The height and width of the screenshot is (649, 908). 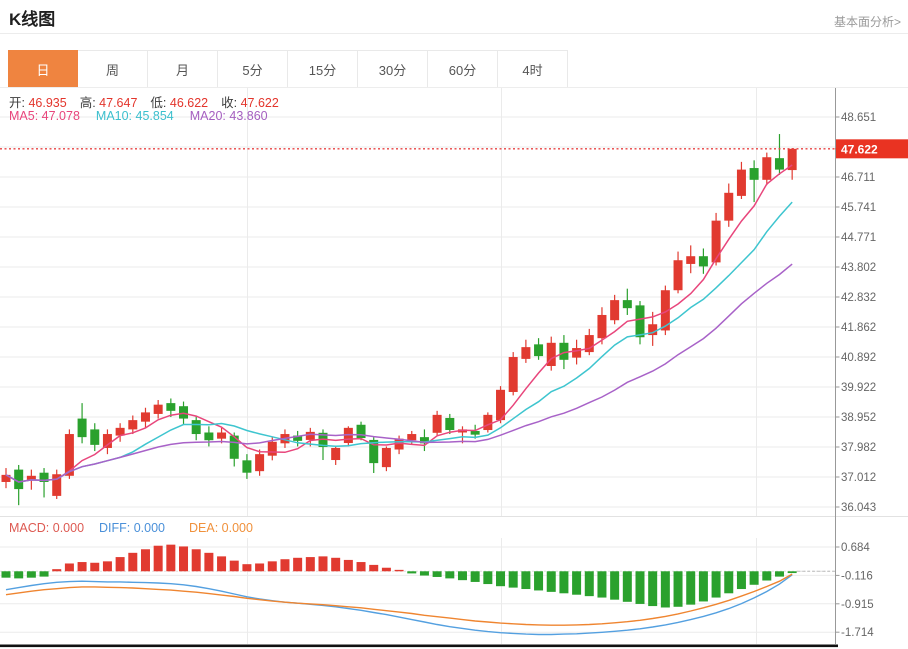 I want to click on fundamental-analysis-link: 基本面分析>, so click(x=867, y=22).